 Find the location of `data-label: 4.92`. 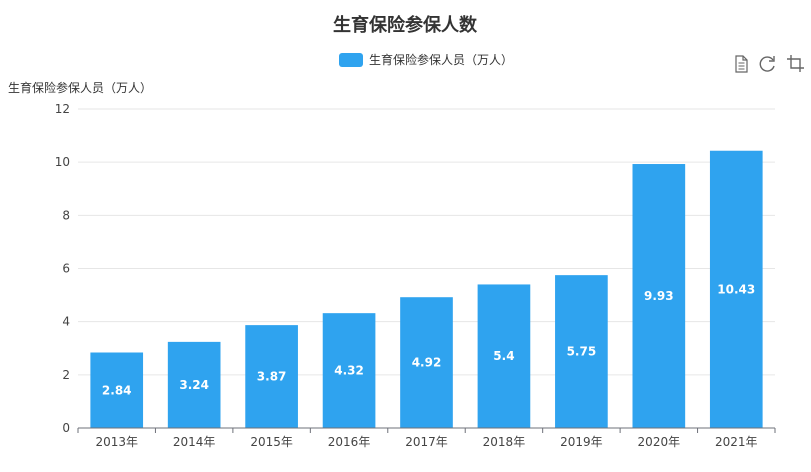

data-label: 4.92 is located at coordinates (427, 363).